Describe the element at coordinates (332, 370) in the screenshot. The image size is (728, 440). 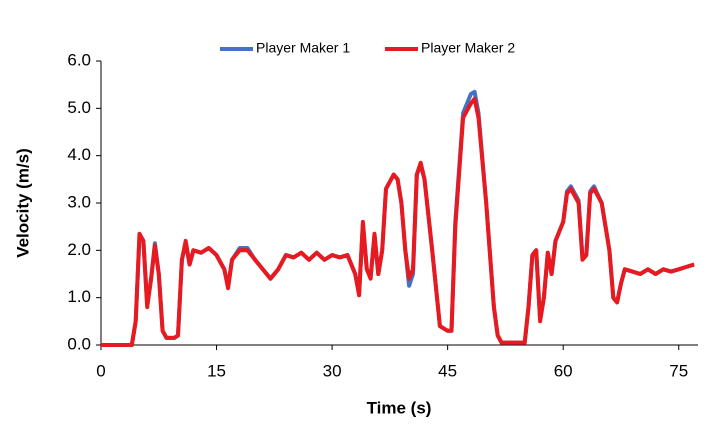
I see `x-tick-label: 30` at that location.